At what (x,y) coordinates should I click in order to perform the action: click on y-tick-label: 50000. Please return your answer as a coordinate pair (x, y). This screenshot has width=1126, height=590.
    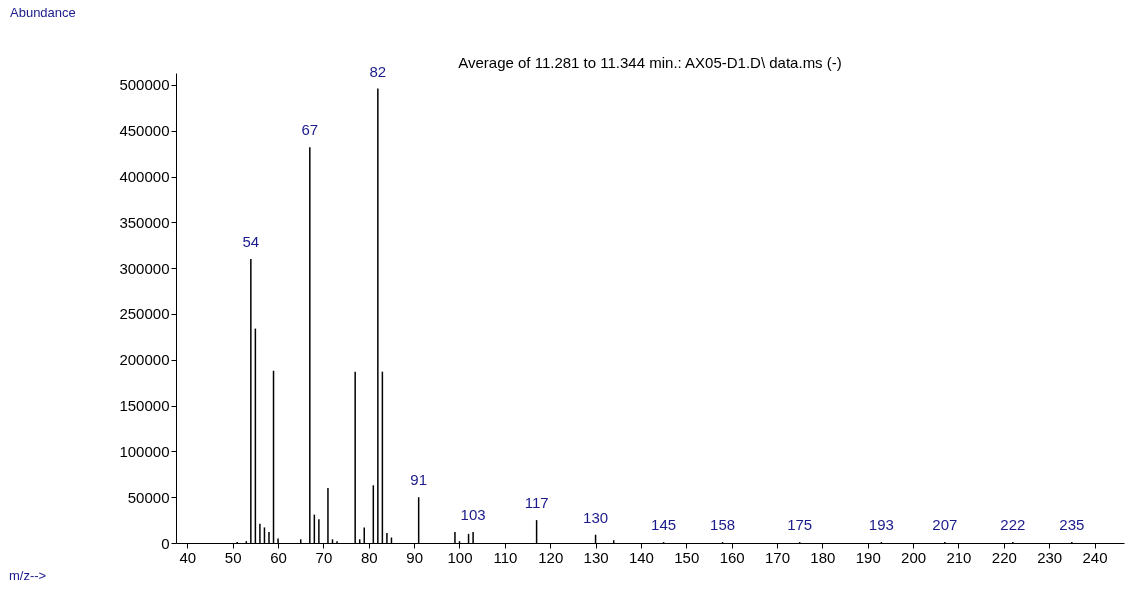
    Looking at the image, I should click on (148, 497).